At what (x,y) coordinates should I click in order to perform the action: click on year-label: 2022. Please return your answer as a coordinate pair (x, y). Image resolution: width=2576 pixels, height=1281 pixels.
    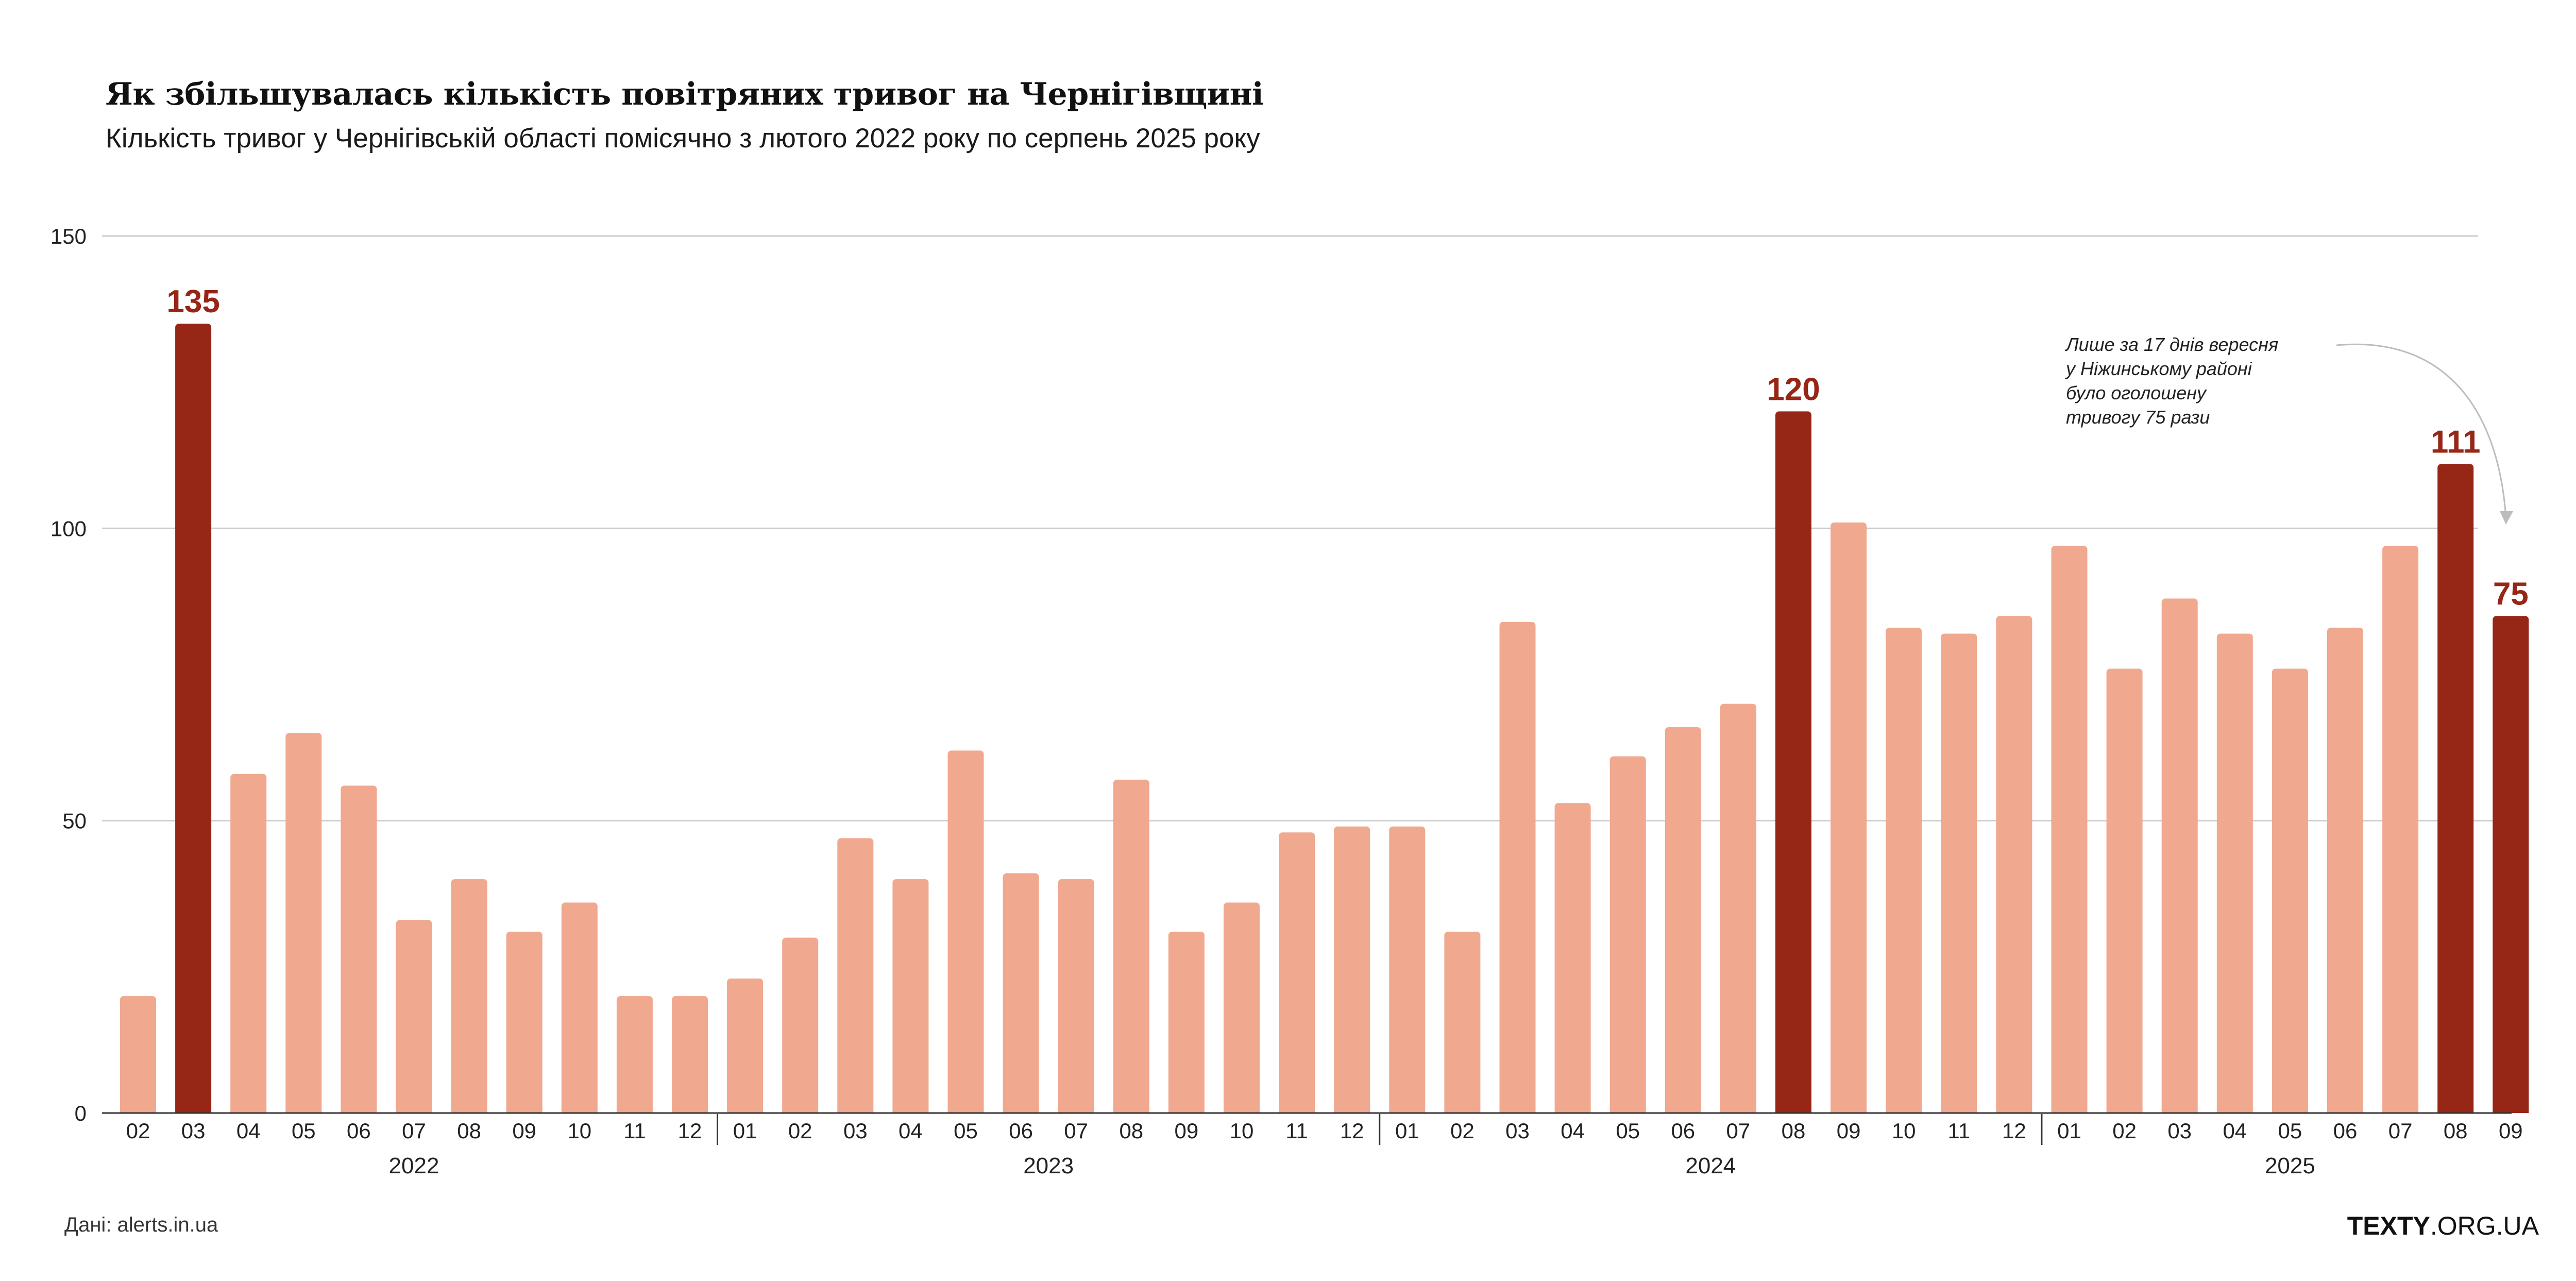
    Looking at the image, I should click on (414, 1165).